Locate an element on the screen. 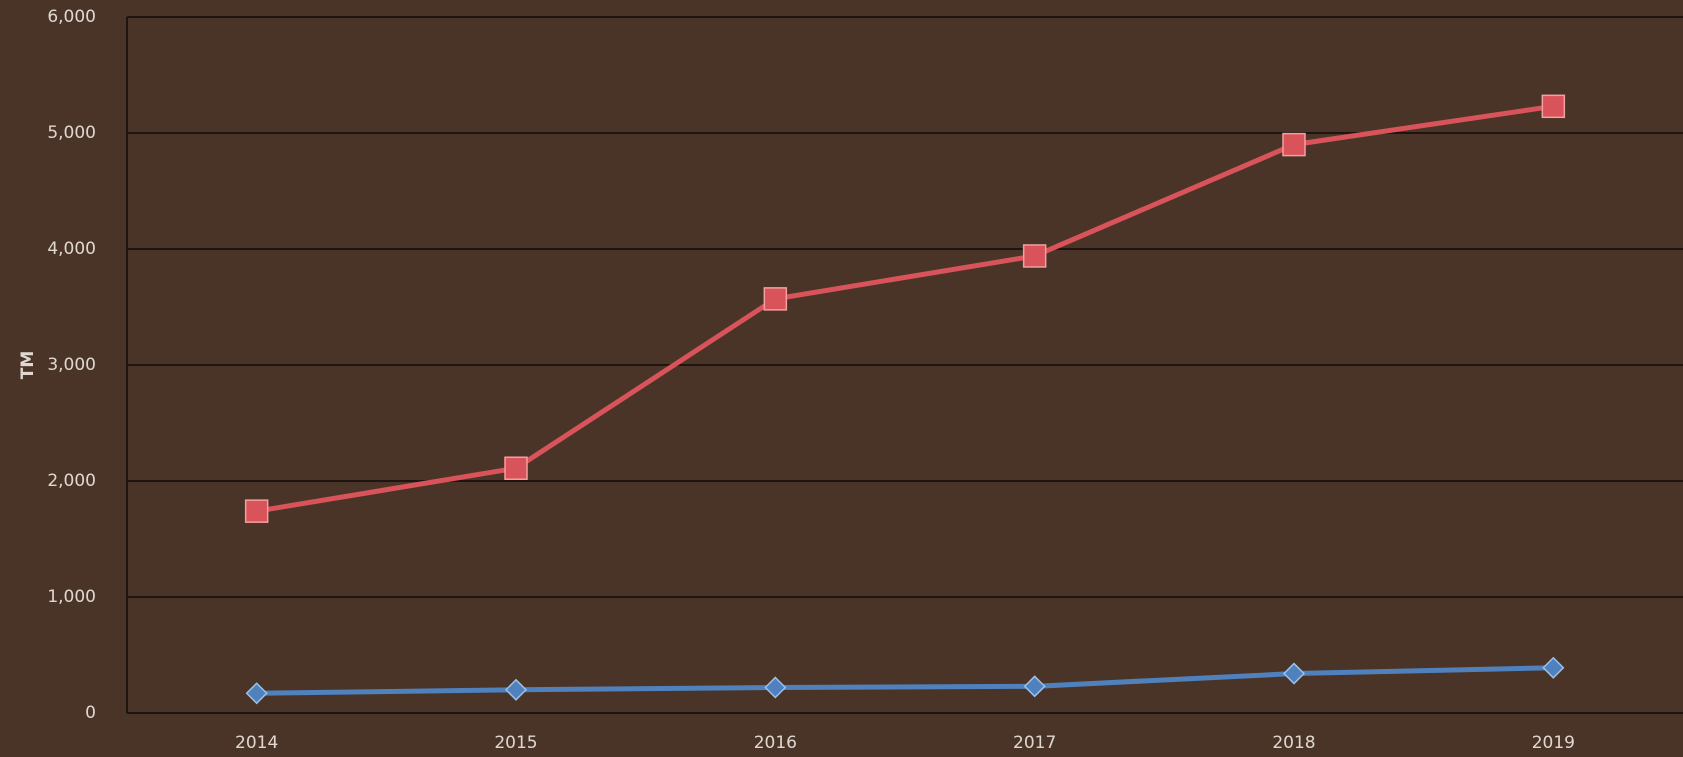 The width and height of the screenshot is (1683, 757). y-tick-label: 0 is located at coordinates (90, 713).